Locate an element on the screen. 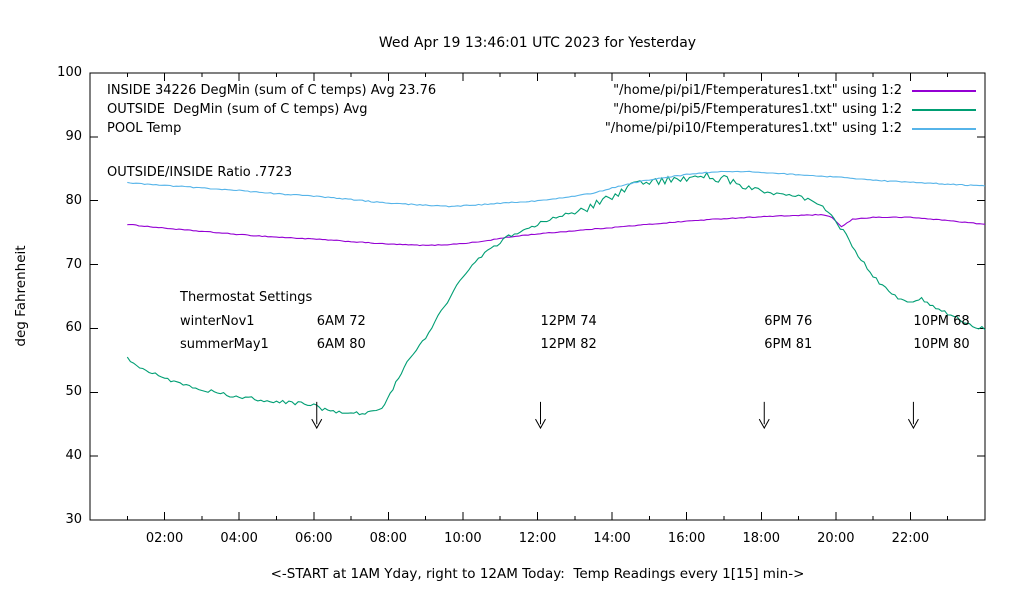 The height and width of the screenshot is (600, 1020). x-tick-label: 02:00 is located at coordinates (164, 538).